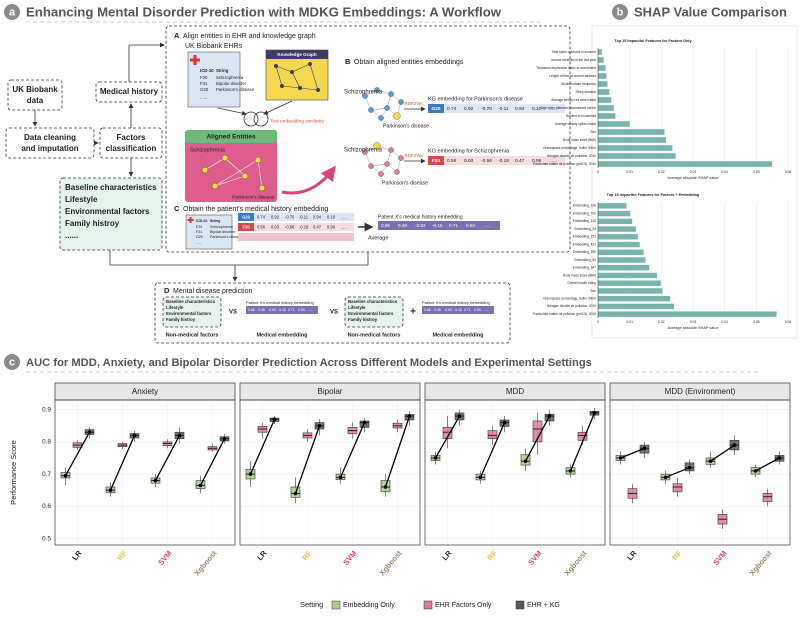  Describe the element at coordinates (189, 313) in the screenshot. I see `factor-item: Environmental factors` at that location.